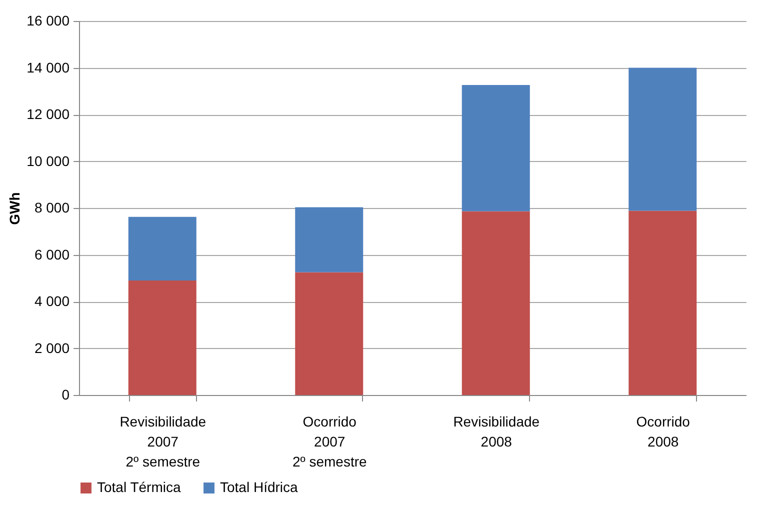 Image resolution: width=780 pixels, height=522 pixels. I want to click on y-tick-label: 16 000, so click(48, 20).